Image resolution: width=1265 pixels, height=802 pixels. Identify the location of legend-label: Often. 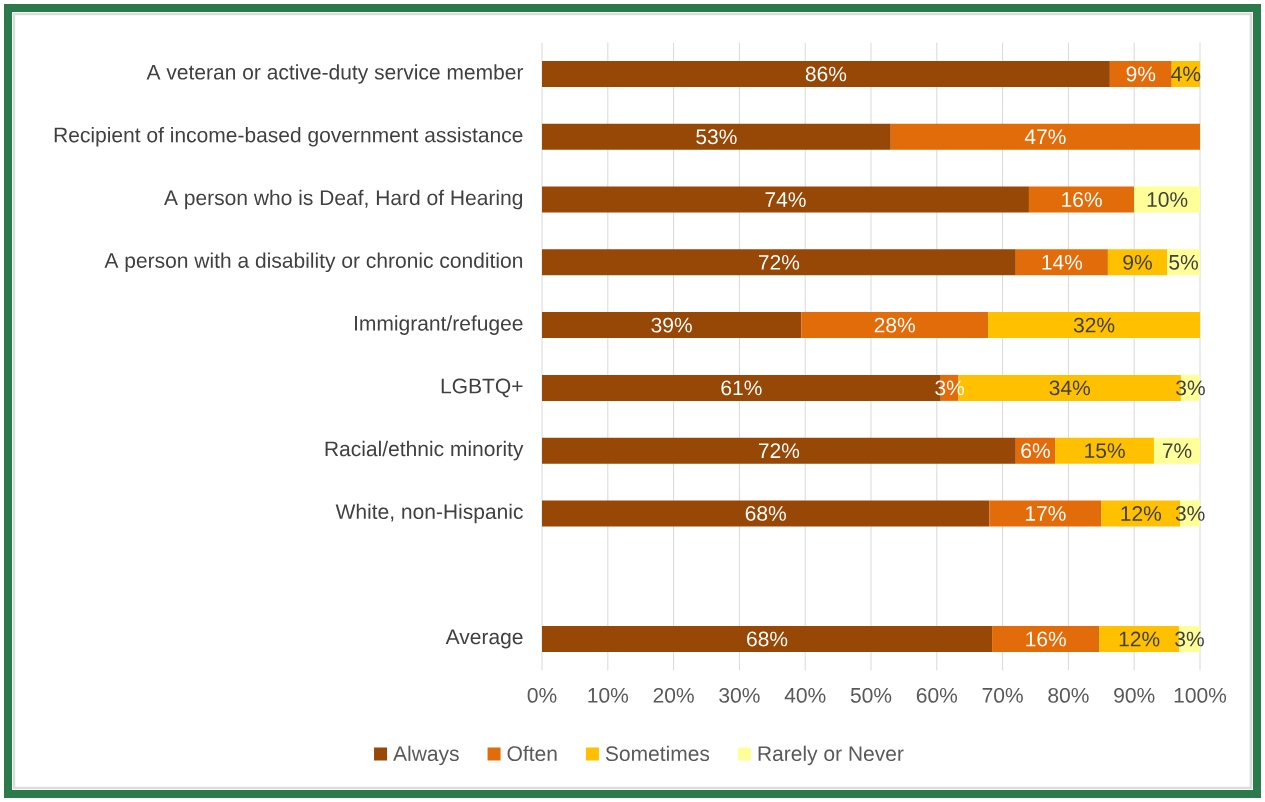
(532, 753).